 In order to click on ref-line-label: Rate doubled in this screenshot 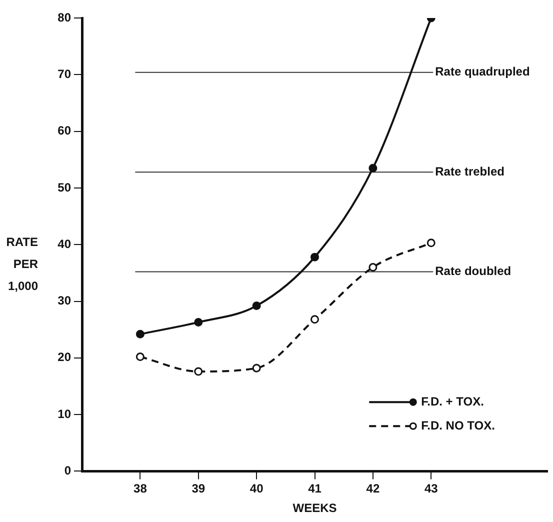, I will do `click(473, 271)`.